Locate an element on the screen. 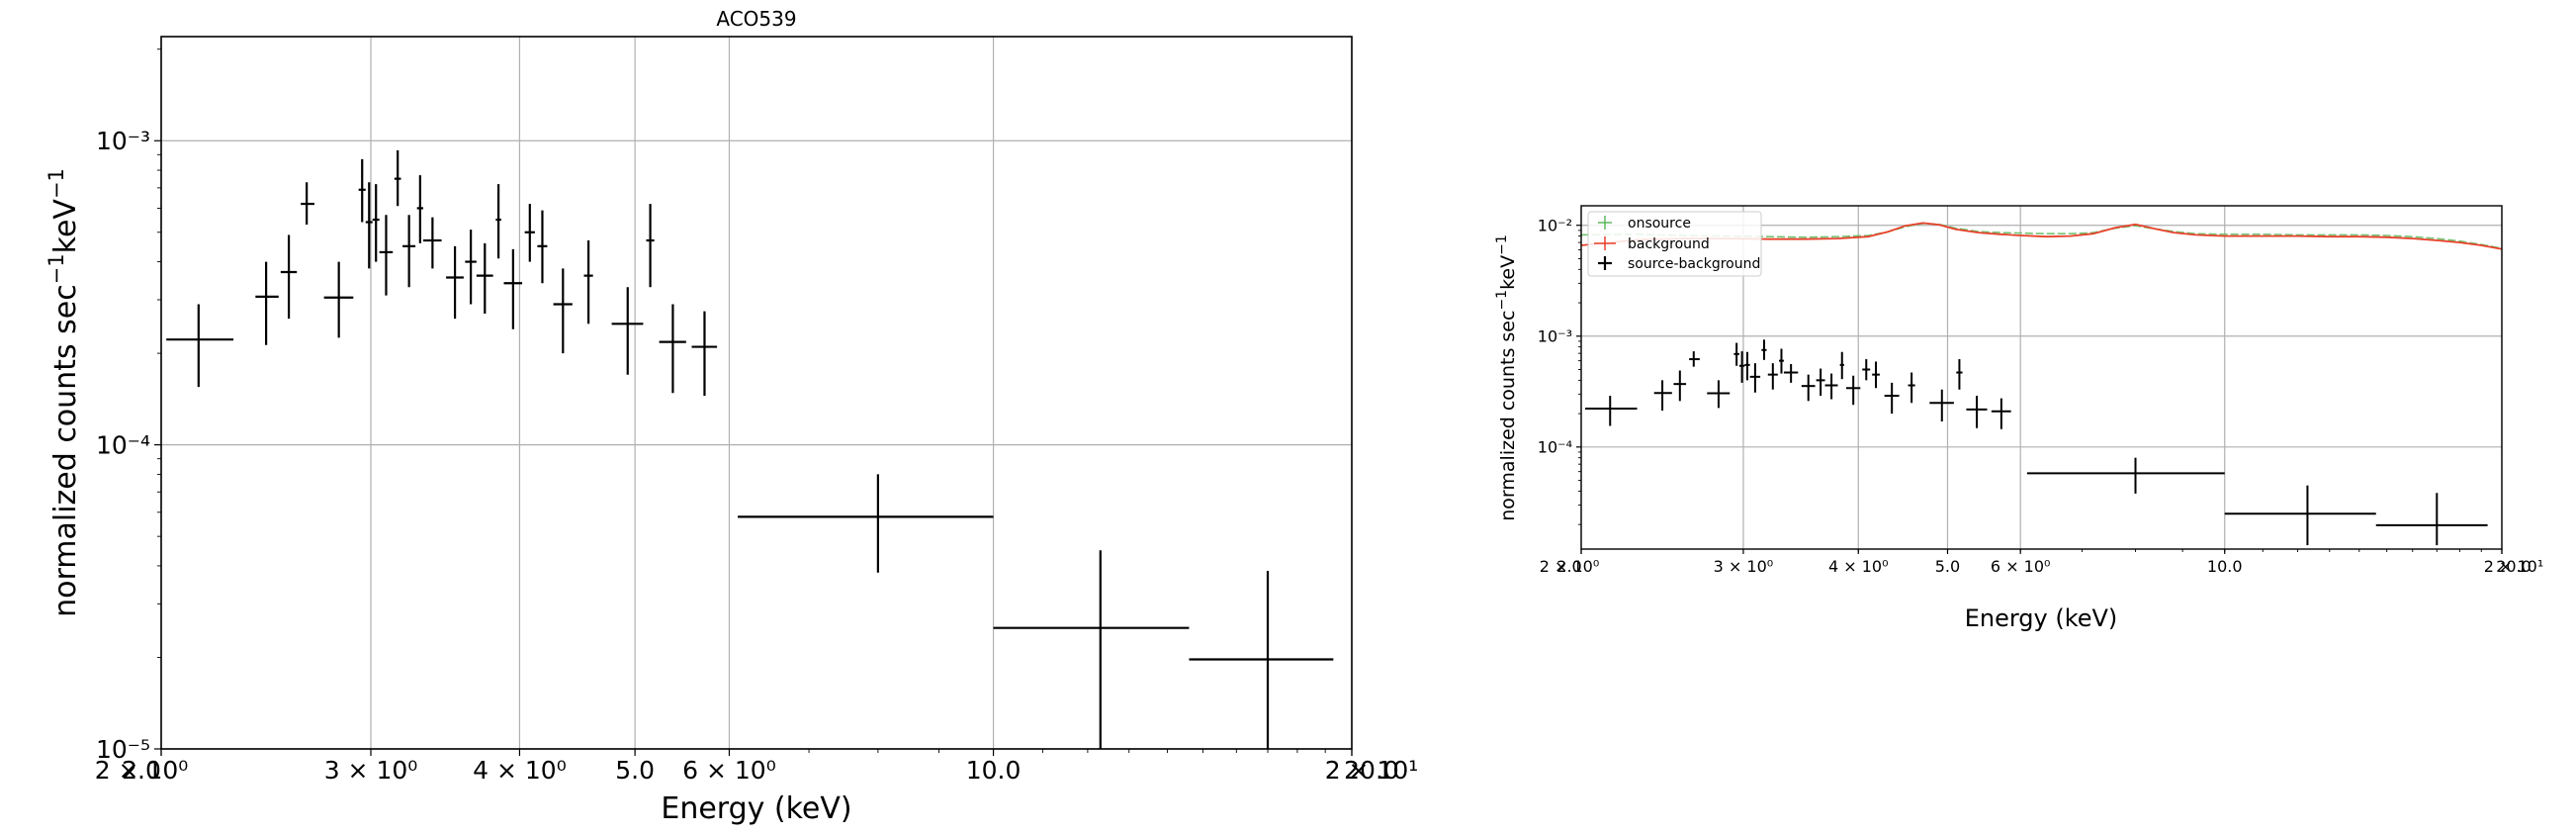 The width and height of the screenshot is (2576, 835). right-xtick-label: 2 × 10¹ is located at coordinates (2514, 566).